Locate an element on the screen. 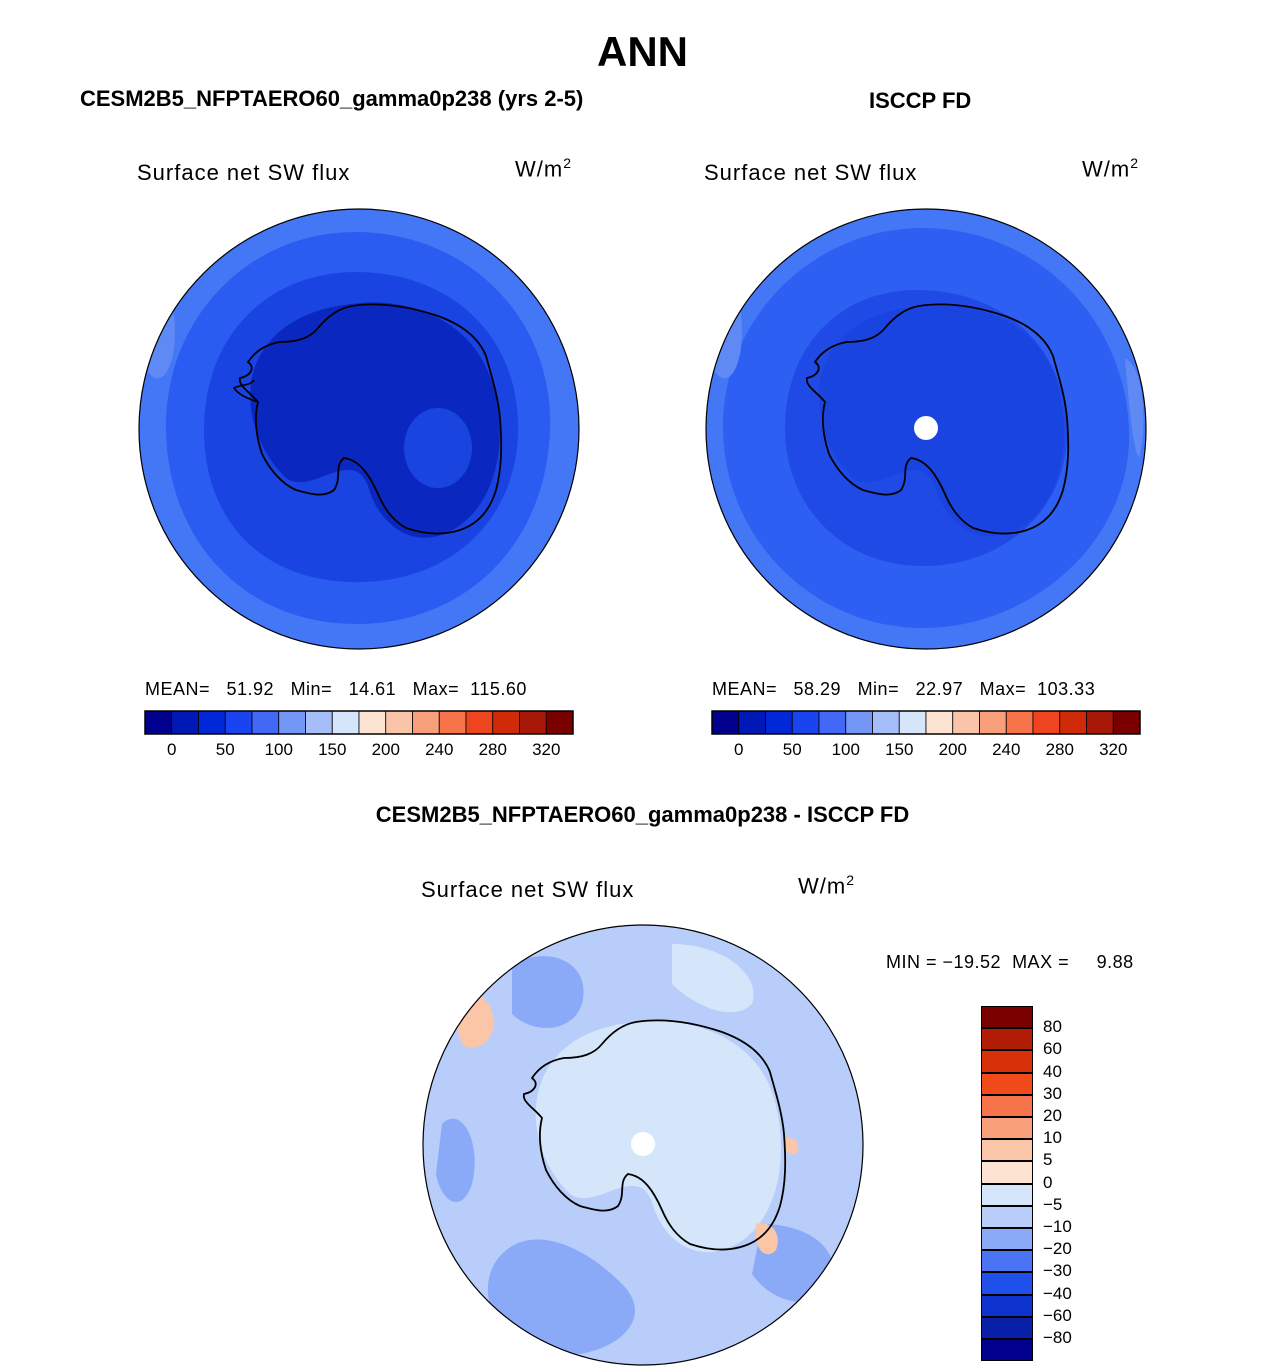 This screenshot has height=1372, width=1285. obs-map-border is located at coordinates (926, 429).